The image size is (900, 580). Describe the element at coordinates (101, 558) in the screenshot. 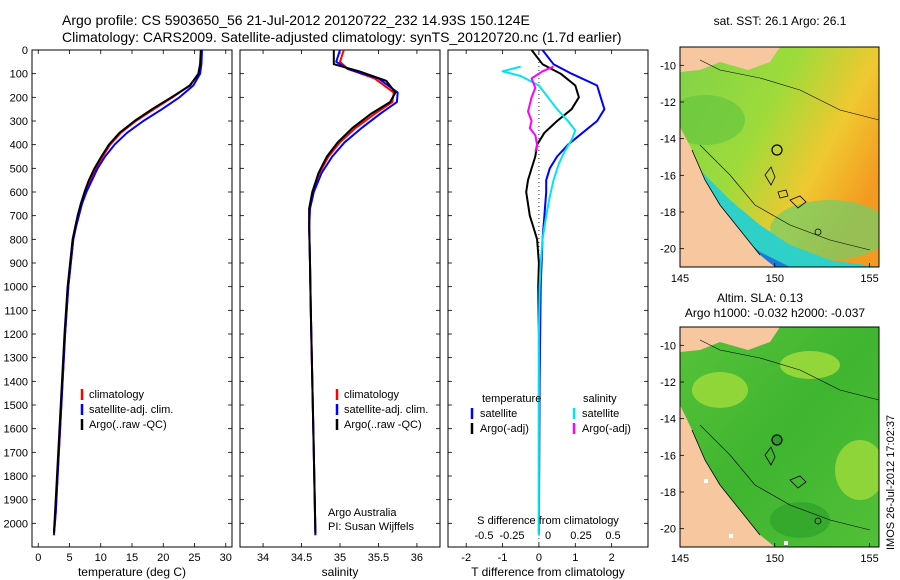

I see `x-tick-label: 10` at that location.